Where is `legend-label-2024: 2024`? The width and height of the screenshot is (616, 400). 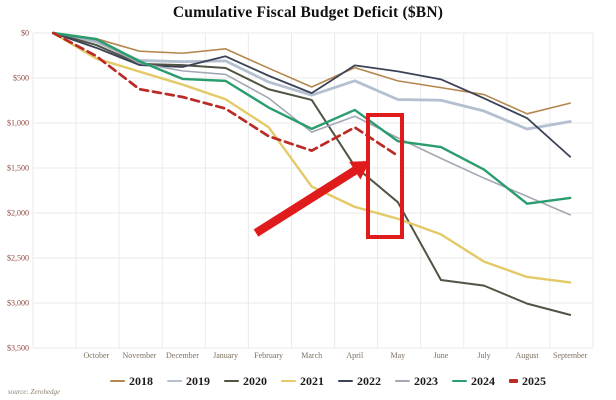 legend-label-2024: 2024 is located at coordinates (483, 380).